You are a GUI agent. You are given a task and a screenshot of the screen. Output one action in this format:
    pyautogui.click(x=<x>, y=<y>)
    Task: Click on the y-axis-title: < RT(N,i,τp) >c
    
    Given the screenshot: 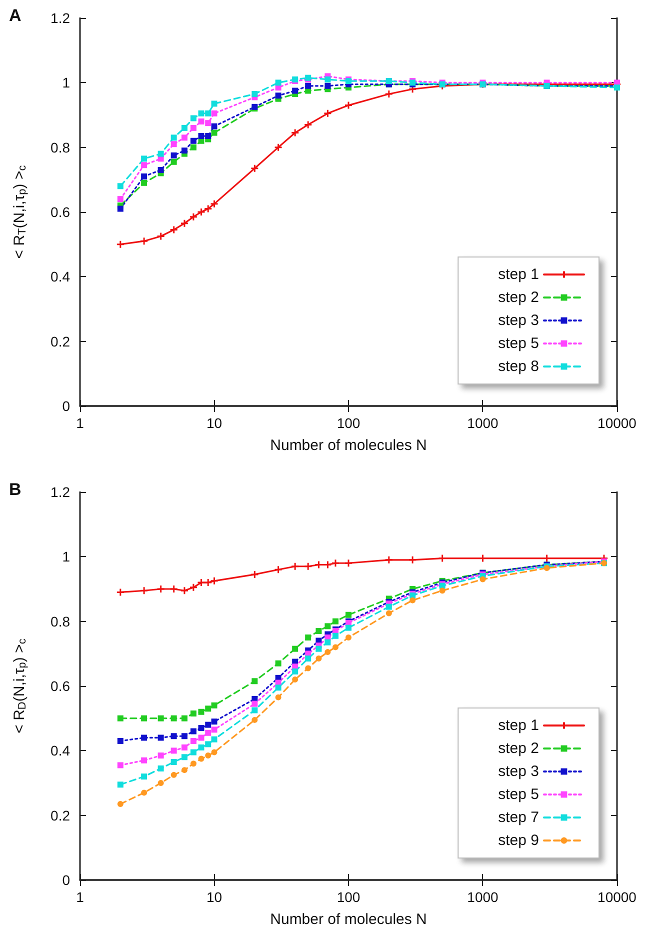 What is the action you would take?
    pyautogui.click(x=19, y=211)
    